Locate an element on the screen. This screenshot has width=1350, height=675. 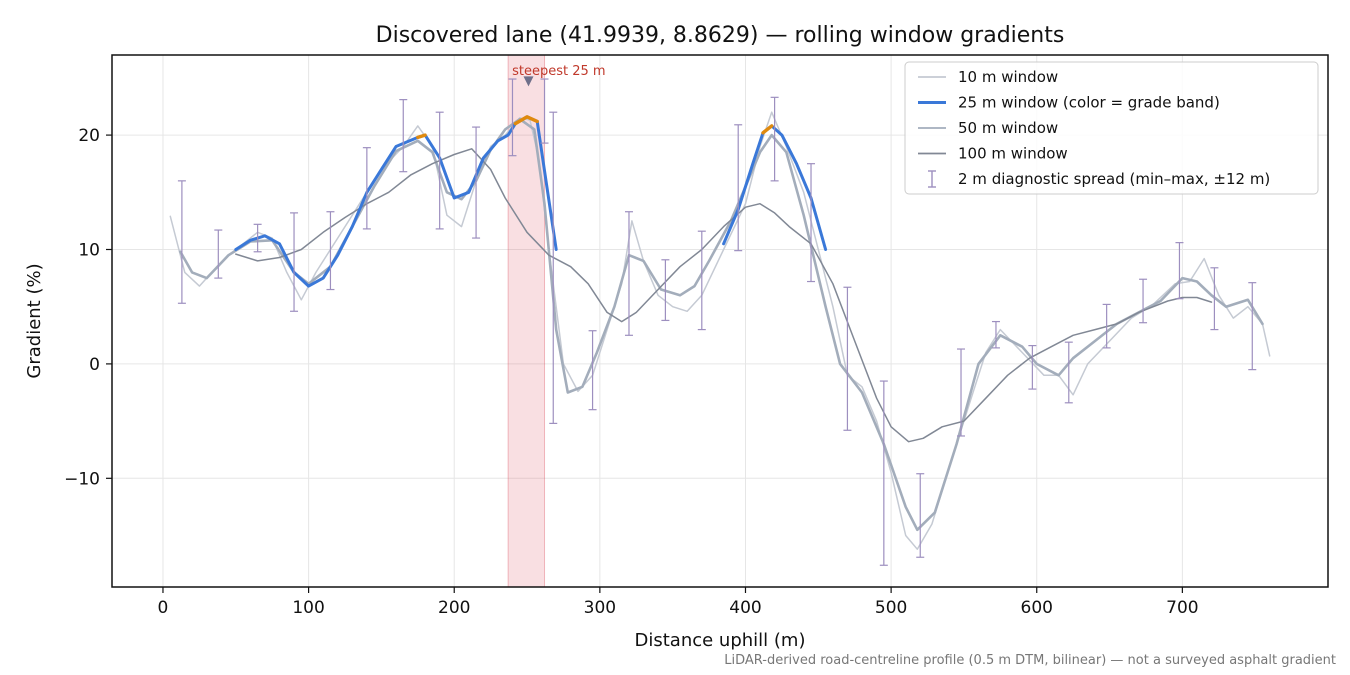
steepest-band is located at coordinates (526, 321).